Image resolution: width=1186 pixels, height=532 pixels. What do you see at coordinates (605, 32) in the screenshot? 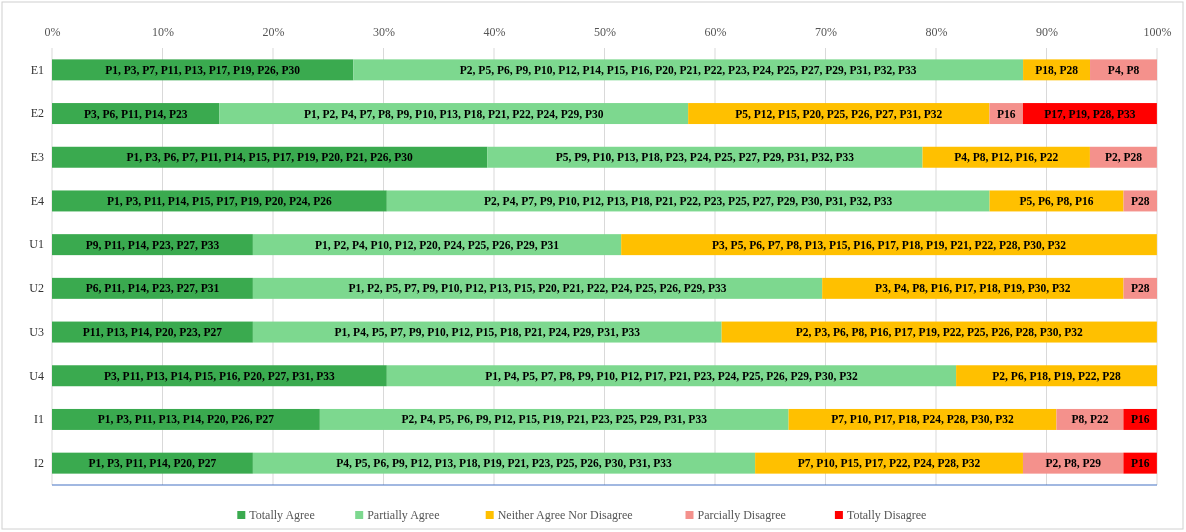
I see `x-tick-label: 50%` at bounding box center [605, 32].